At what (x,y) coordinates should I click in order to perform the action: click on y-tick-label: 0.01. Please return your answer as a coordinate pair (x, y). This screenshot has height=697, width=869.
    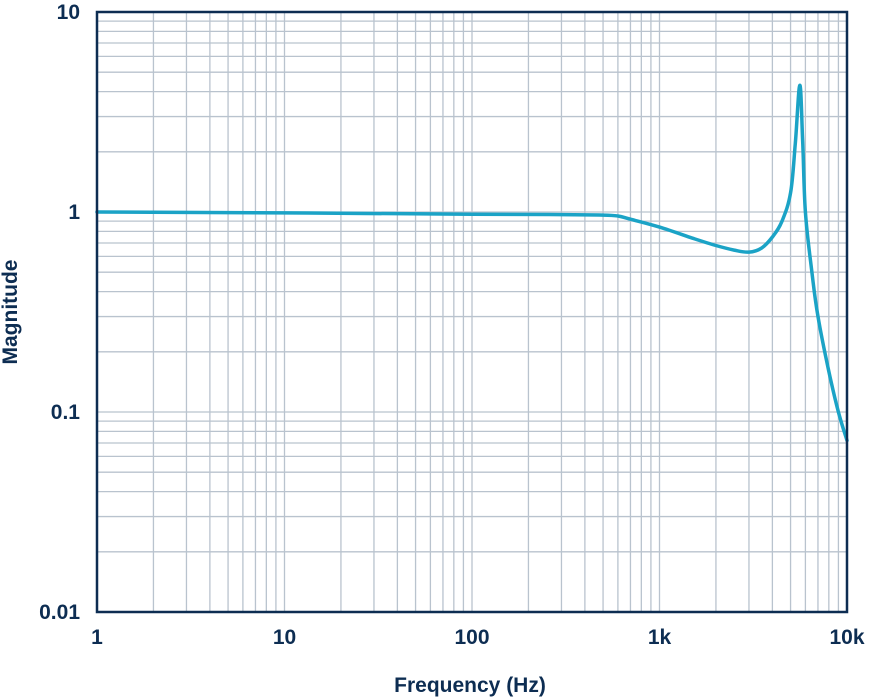
    Looking at the image, I should click on (59, 612).